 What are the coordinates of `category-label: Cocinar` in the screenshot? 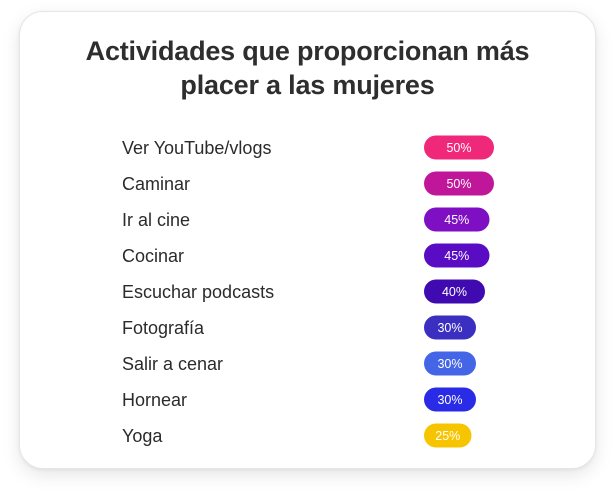 It's located at (153, 256).